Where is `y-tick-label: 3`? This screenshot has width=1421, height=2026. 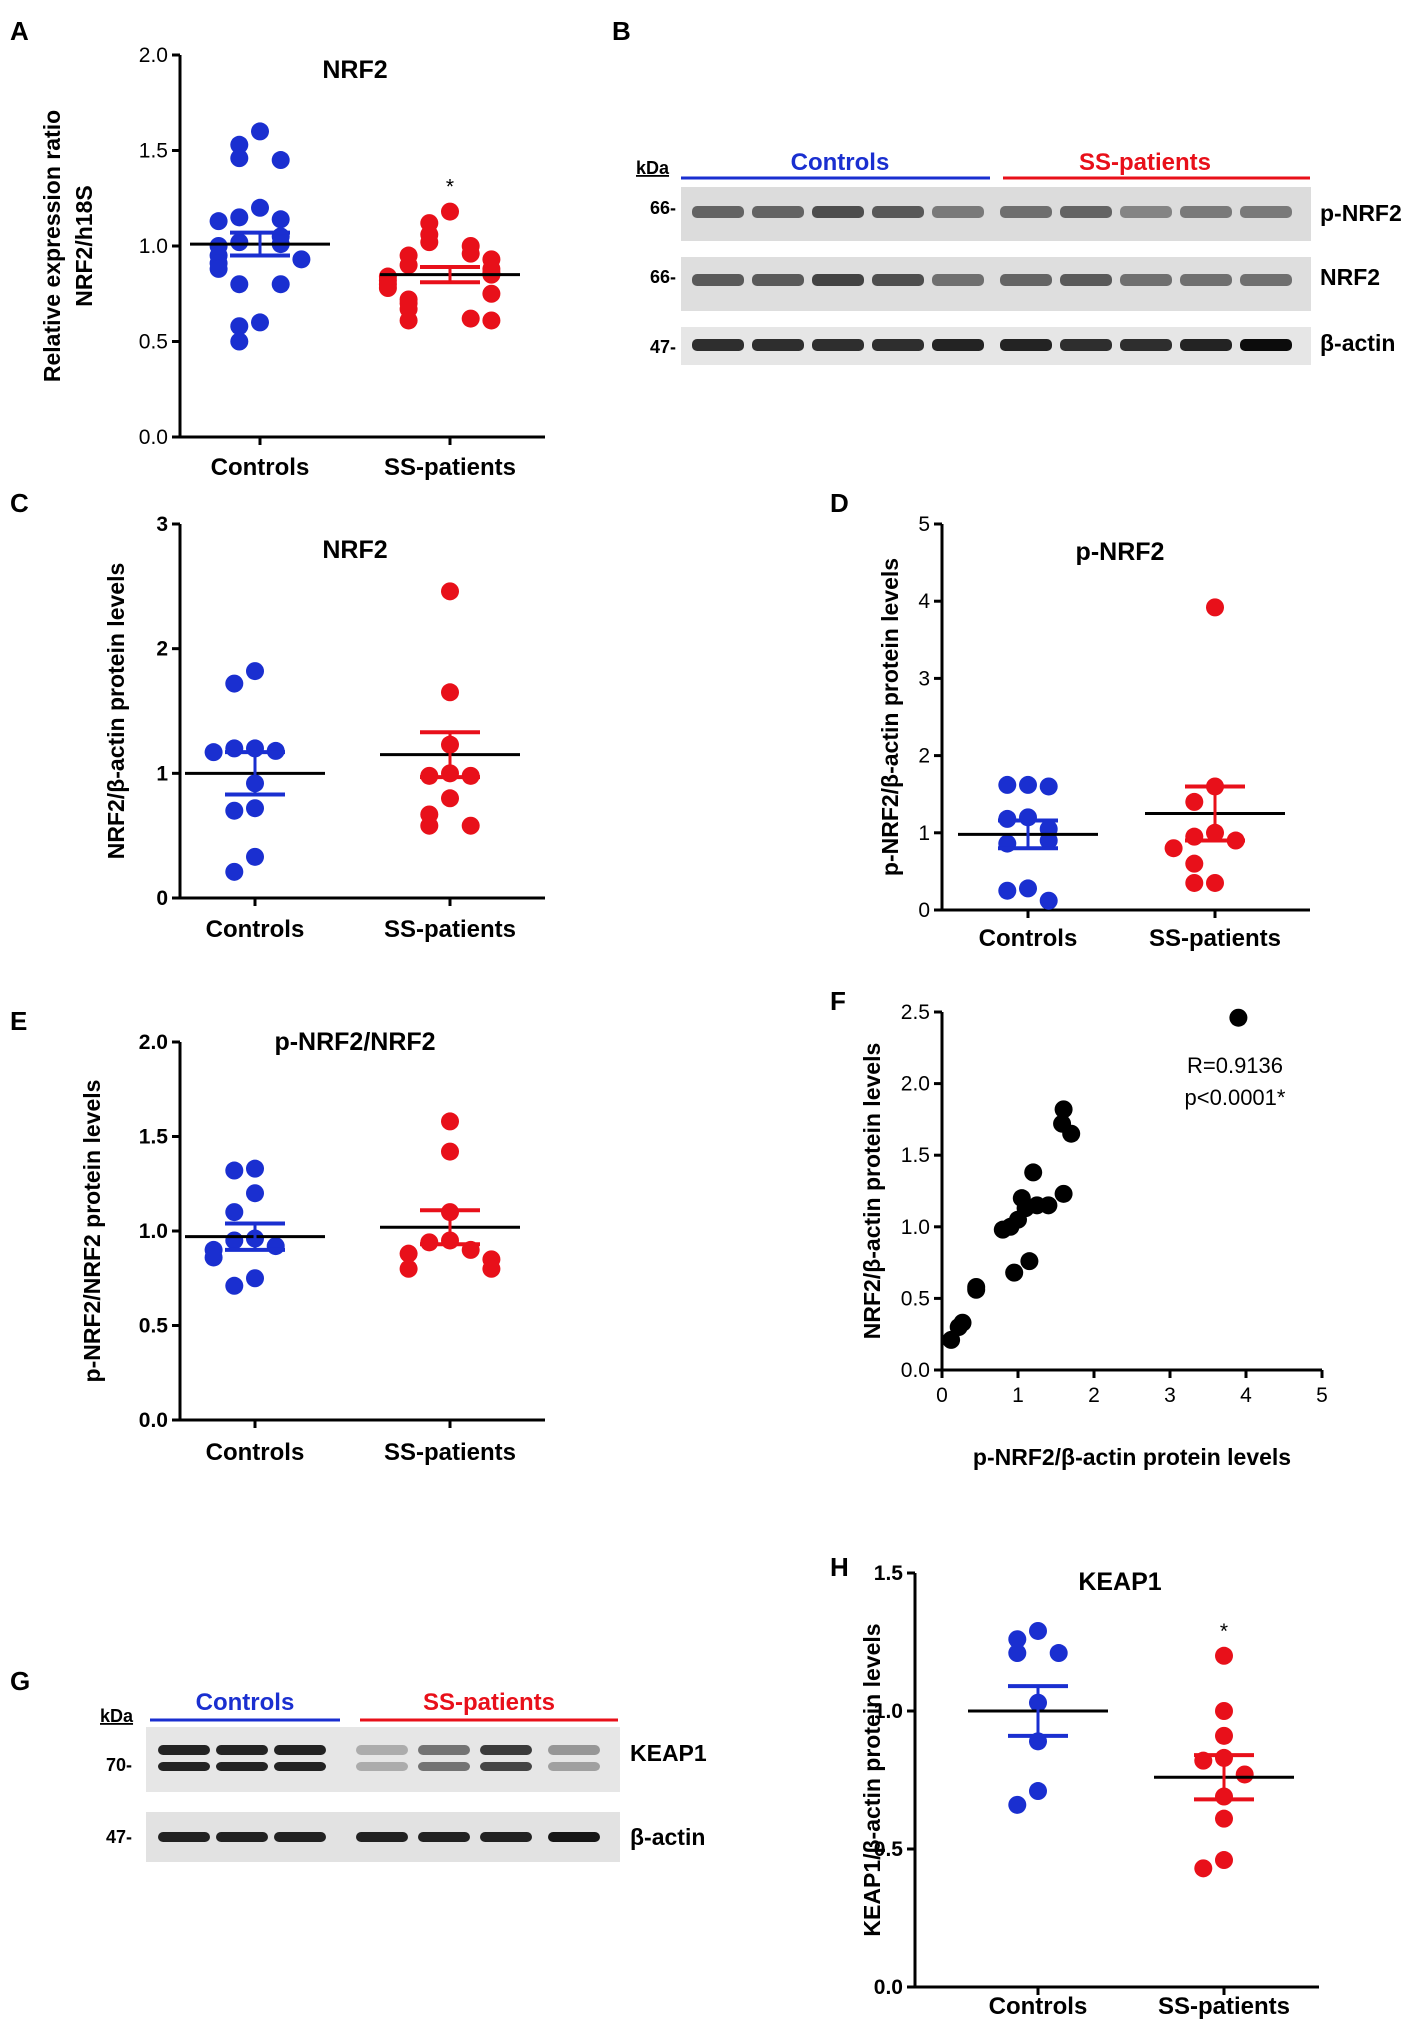
y-tick-label: 3 is located at coordinates (162, 524).